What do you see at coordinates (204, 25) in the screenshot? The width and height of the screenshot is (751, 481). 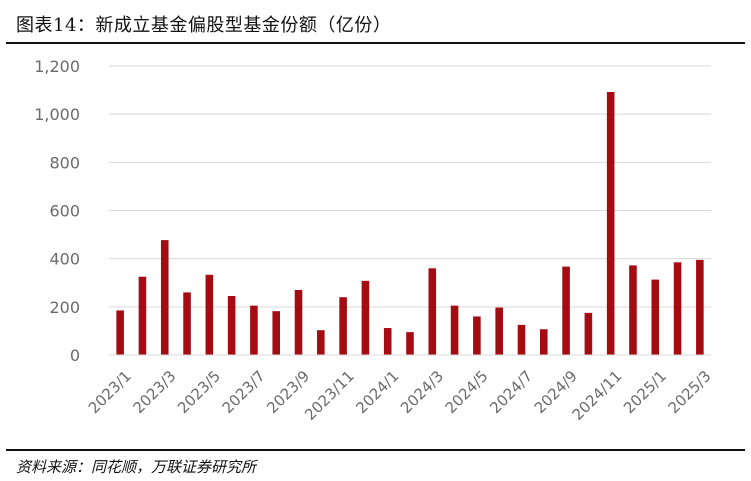 I see `figure-title: 图表14：新成立基金偏股型基金份额（亿份）` at bounding box center [204, 25].